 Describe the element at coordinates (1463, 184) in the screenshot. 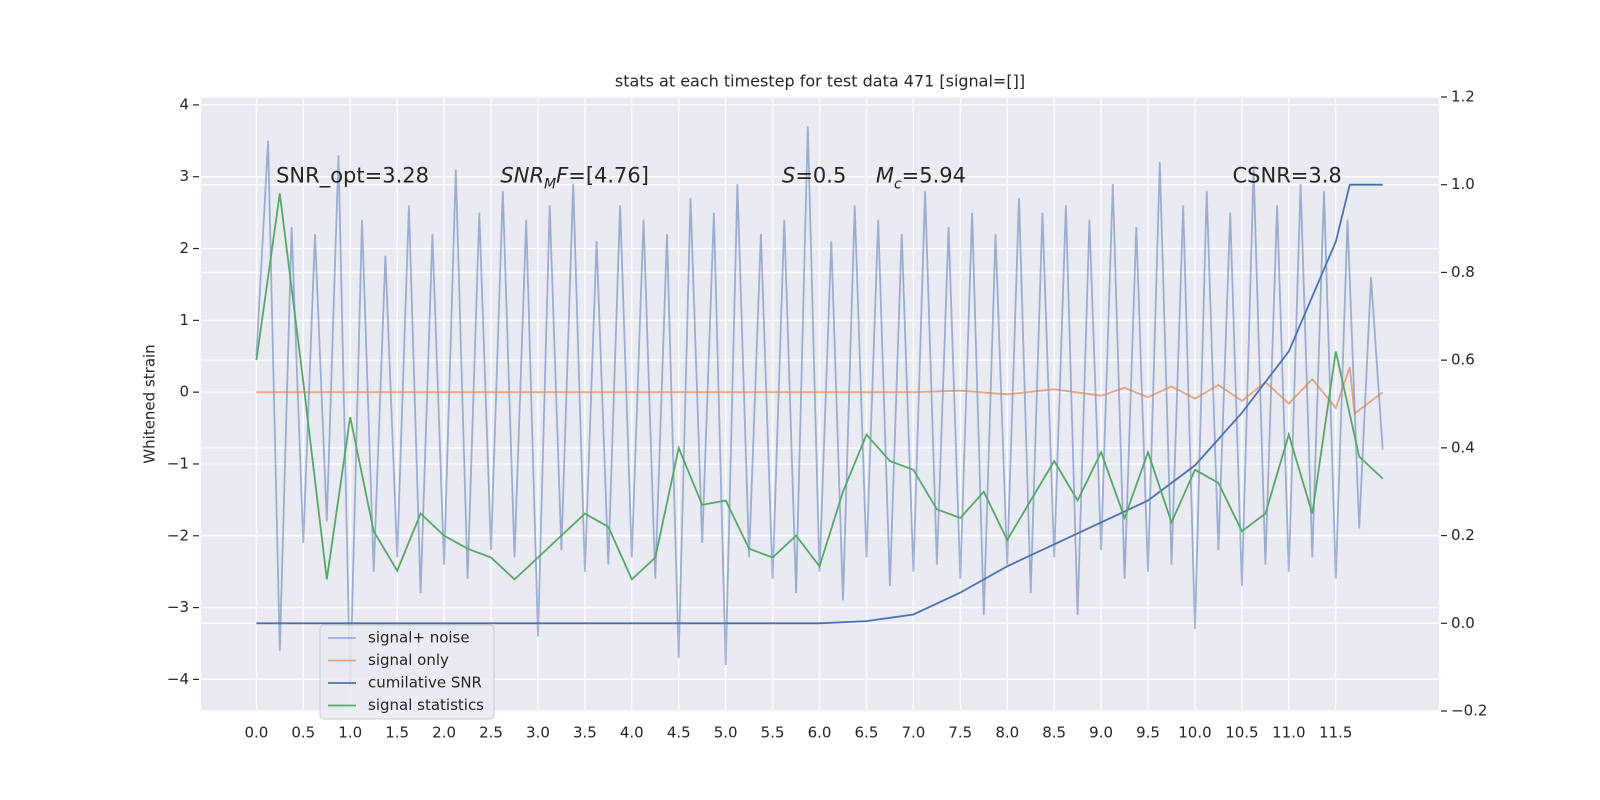

I see `y2-tick-label: 1.0` at that location.